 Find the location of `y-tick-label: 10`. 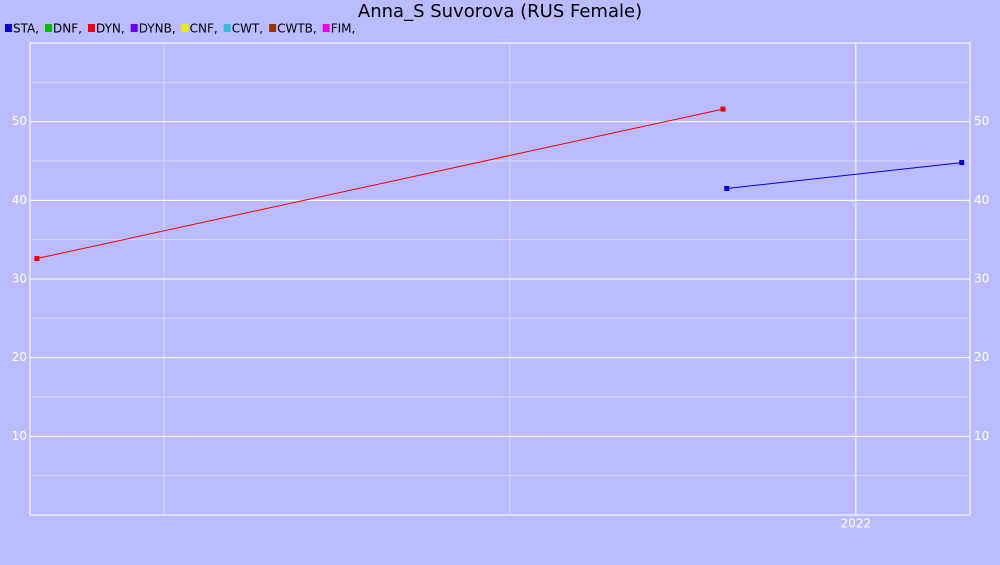

y-tick-label: 10 is located at coordinates (19, 436).